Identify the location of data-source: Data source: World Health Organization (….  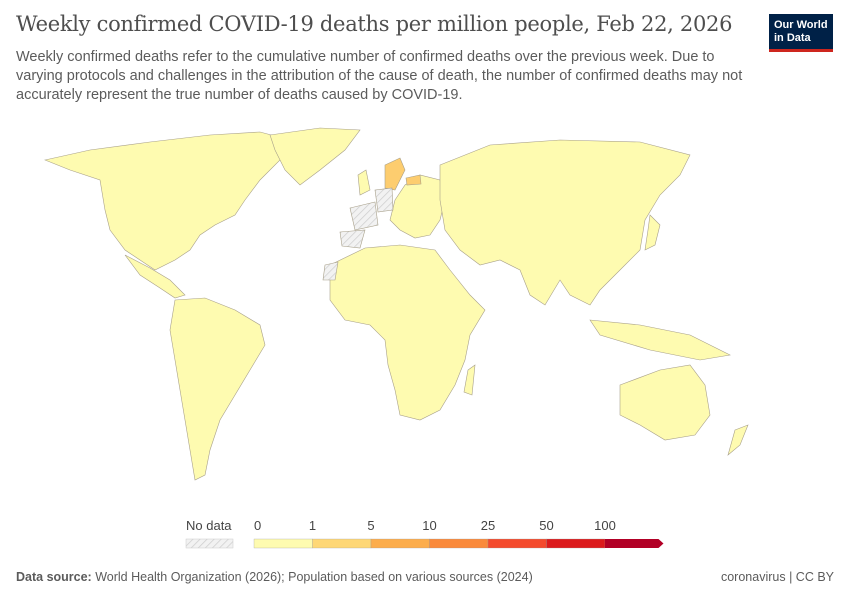
(274, 577).